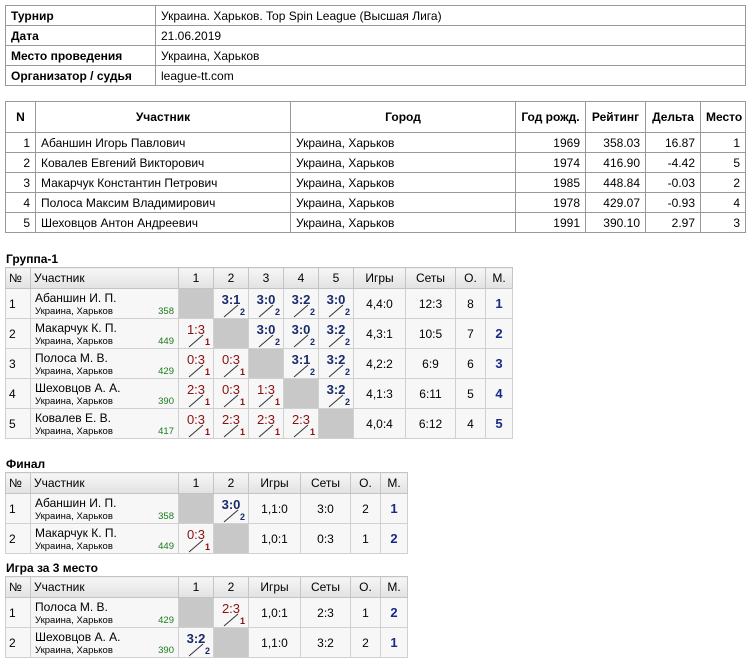  I want to click on player-cell: Шеховцов А. А. Украина, Харьков 390, so click(104, 393).